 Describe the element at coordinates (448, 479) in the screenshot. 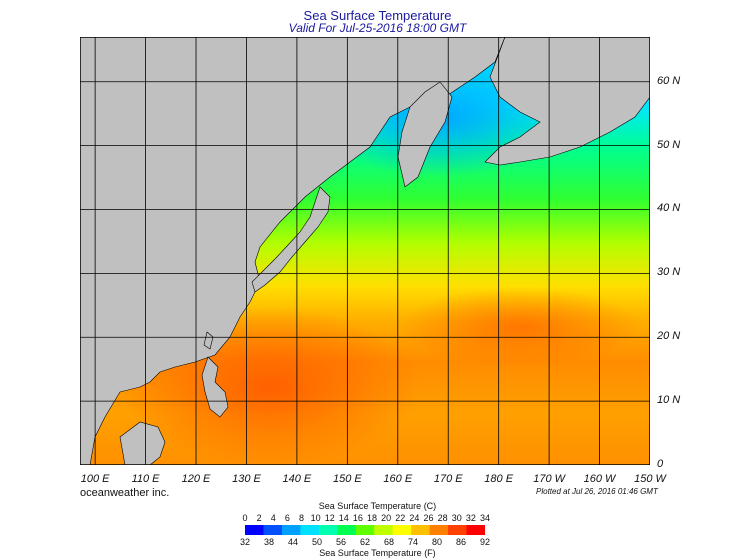

I see `longitude-label: 170 E` at that location.